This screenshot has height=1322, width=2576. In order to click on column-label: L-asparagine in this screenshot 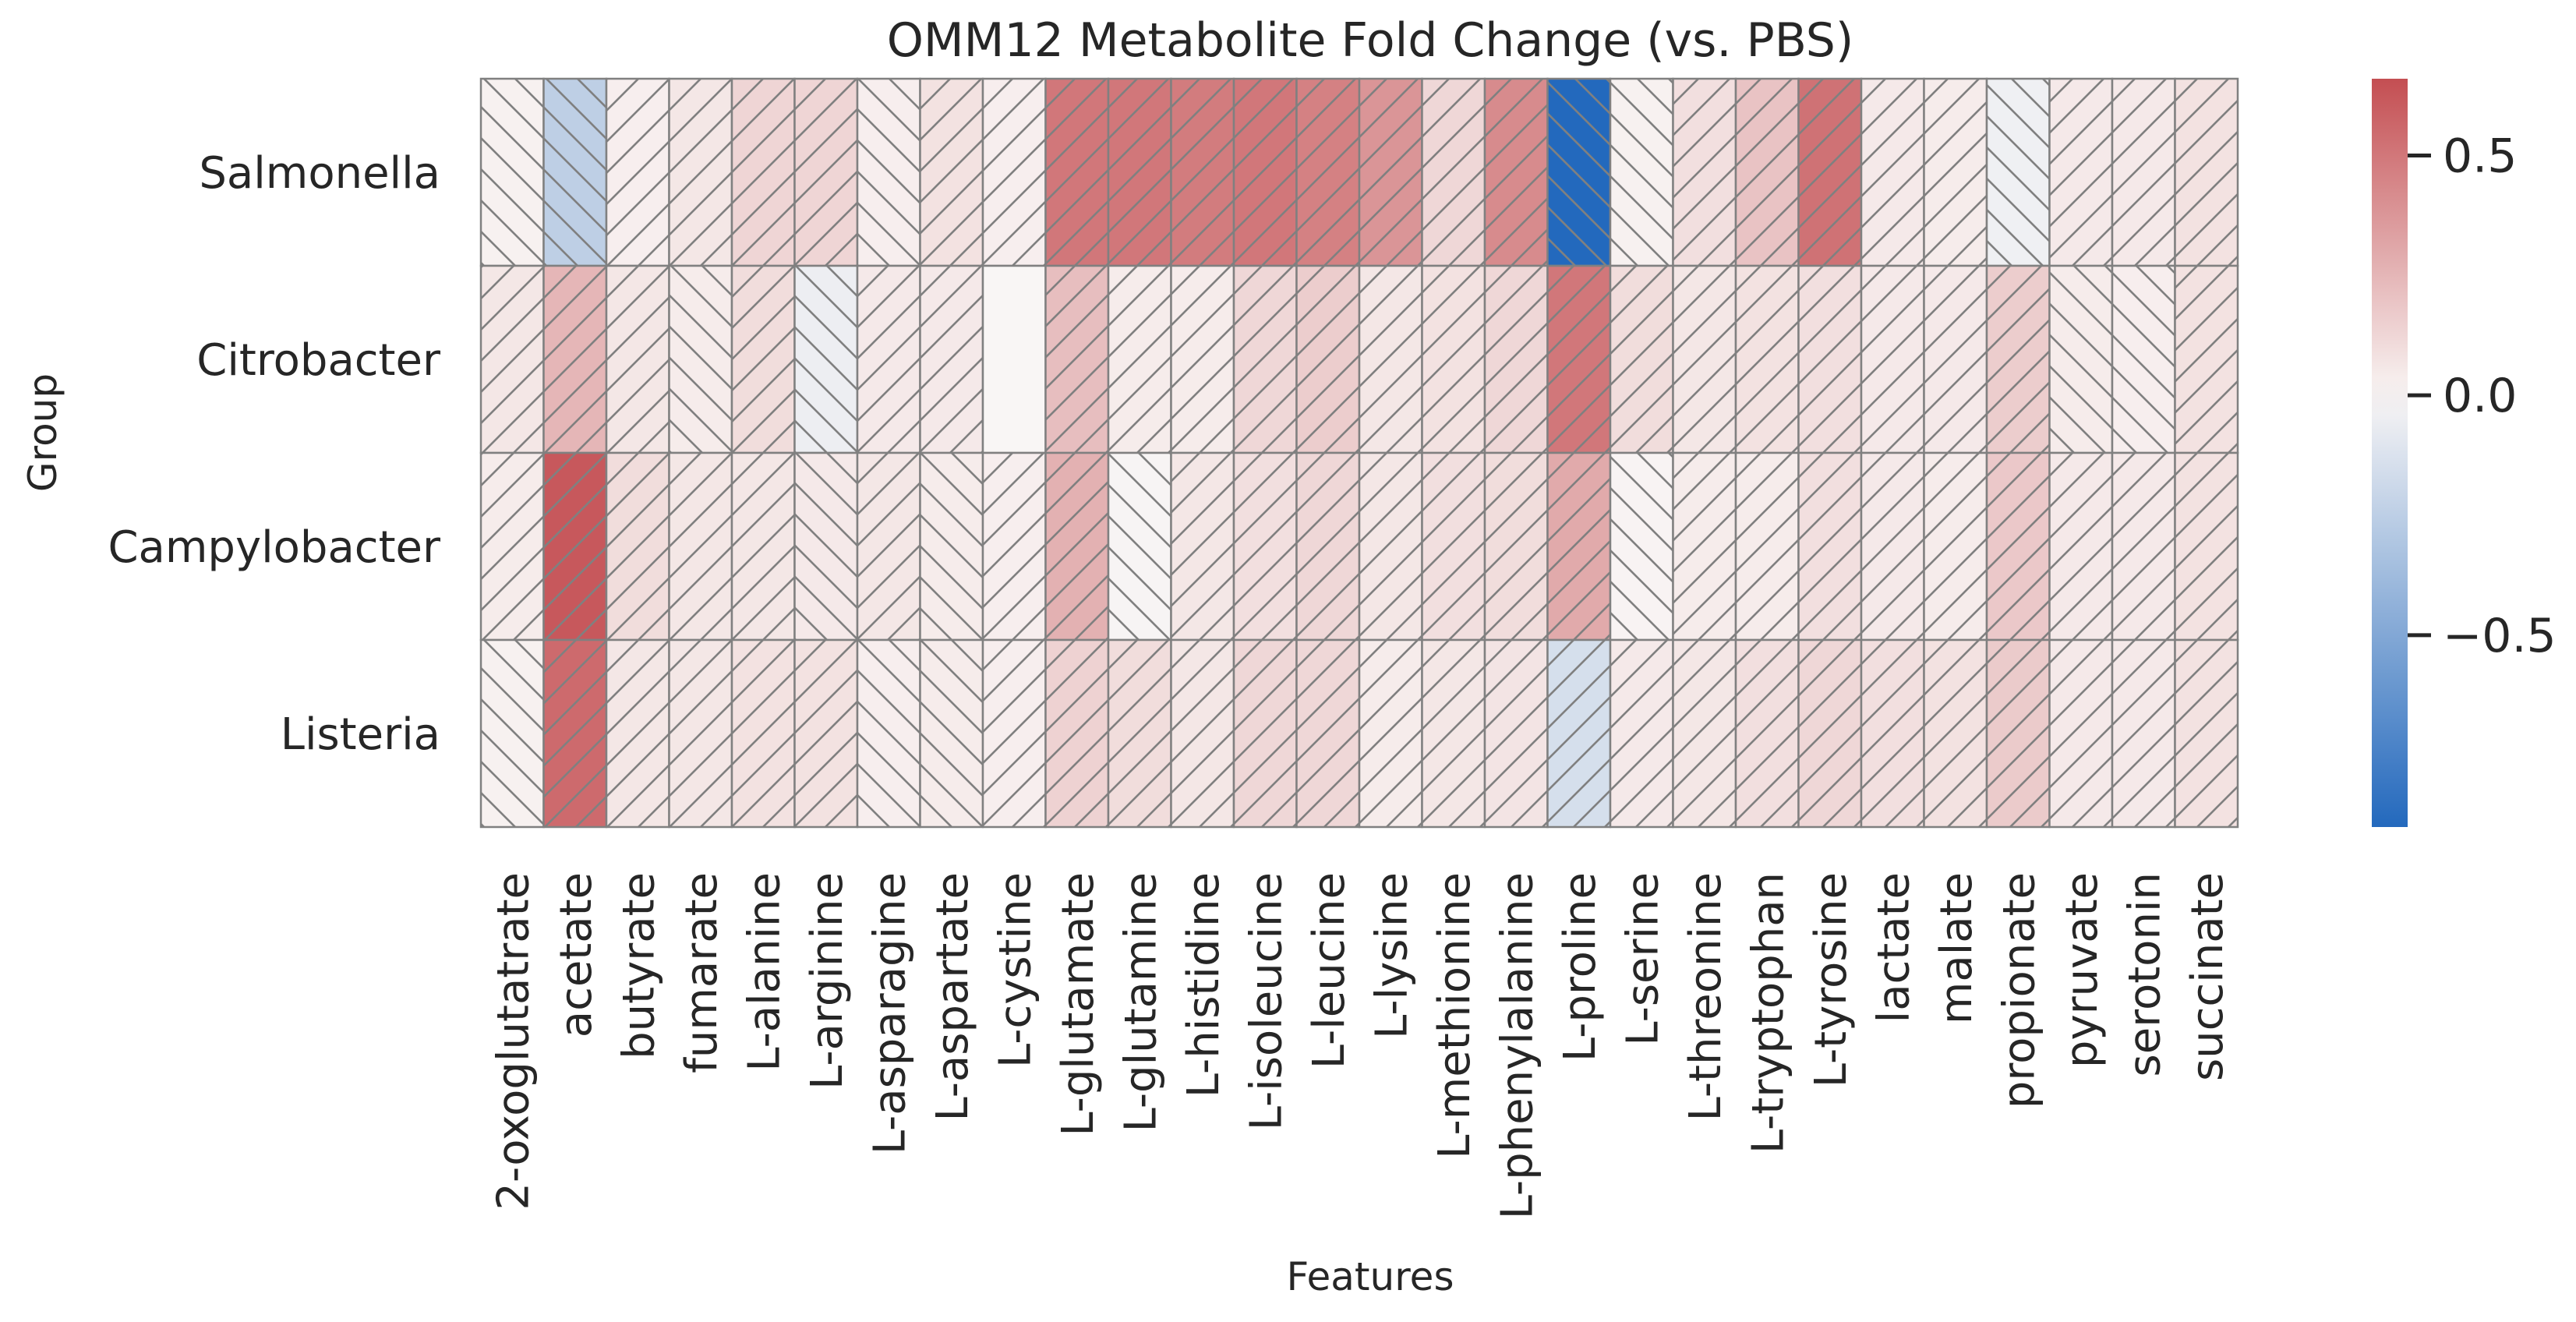, I will do `click(889, 1013)`.